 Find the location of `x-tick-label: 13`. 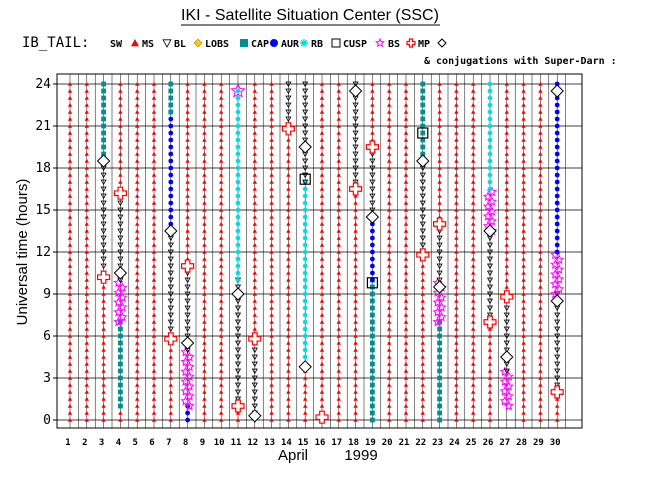

x-tick-label: 13 is located at coordinates (269, 443).